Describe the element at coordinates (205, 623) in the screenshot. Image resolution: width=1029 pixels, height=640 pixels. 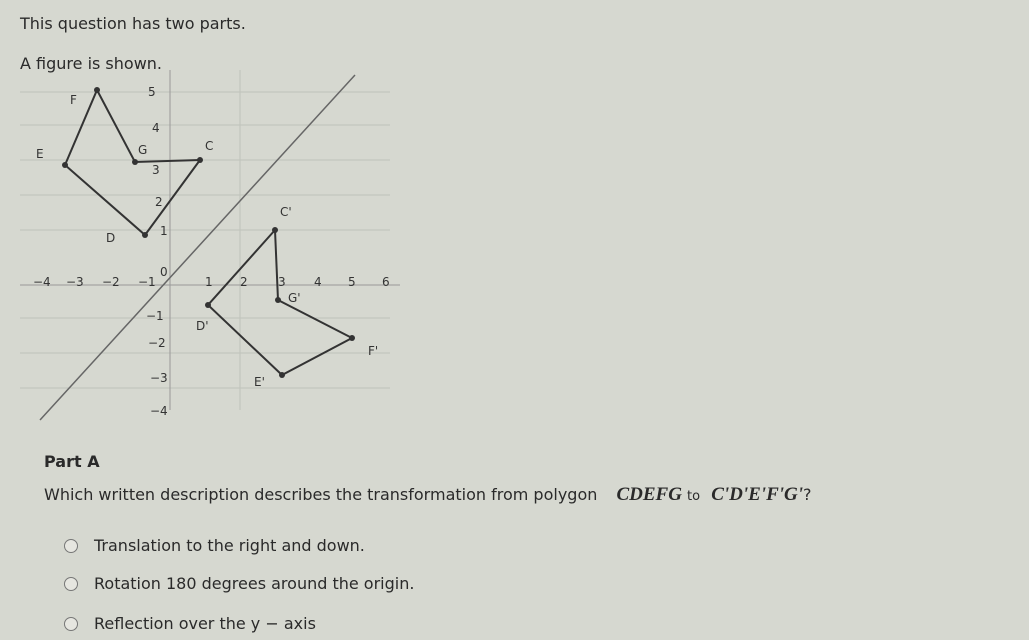
I see `option-text: Reflection over the y − axis` at that location.